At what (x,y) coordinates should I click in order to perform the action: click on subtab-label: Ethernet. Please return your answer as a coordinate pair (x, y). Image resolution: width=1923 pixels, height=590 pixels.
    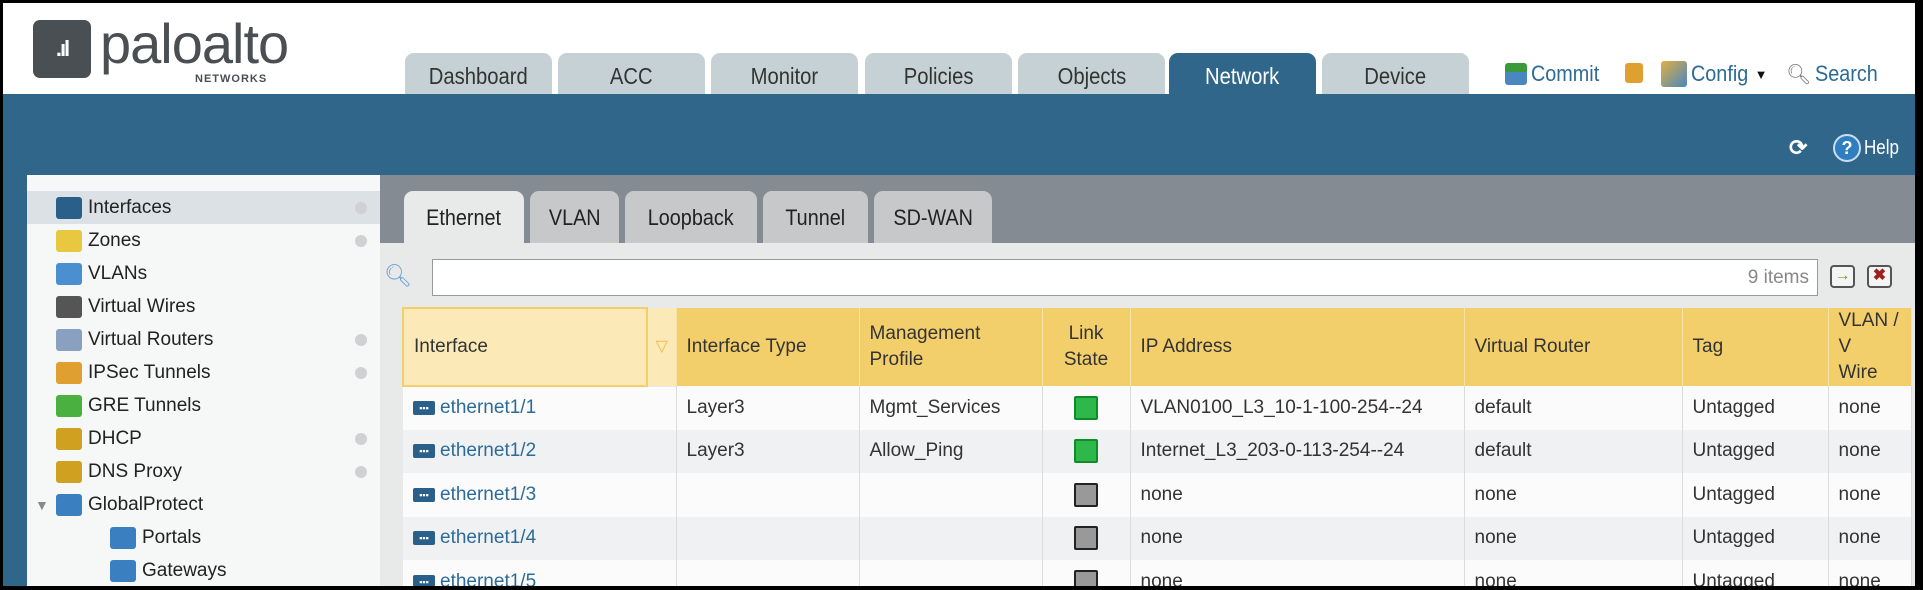
    Looking at the image, I should click on (464, 217).